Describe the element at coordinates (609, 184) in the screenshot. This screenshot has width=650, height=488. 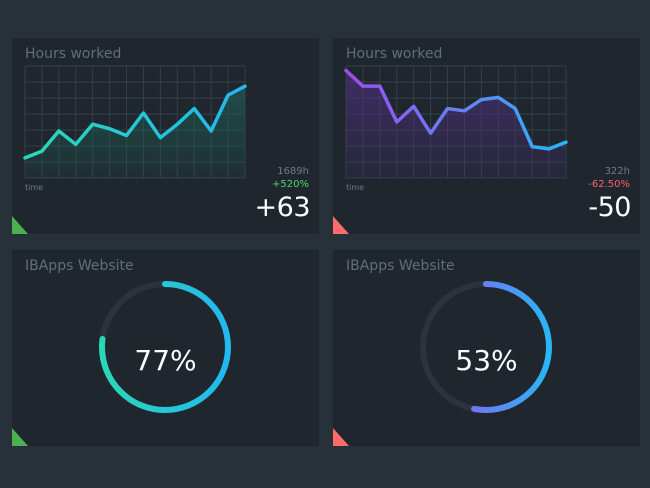
I see `percent-change: -62.50%` at that location.